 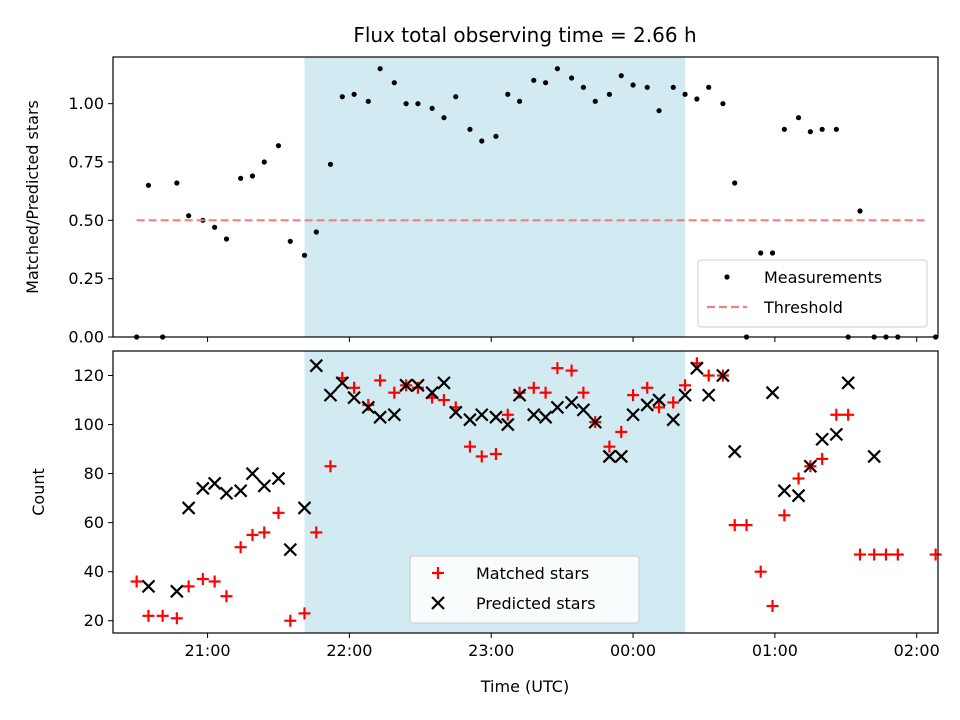 What do you see at coordinates (86, 220) in the screenshot?
I see `y-tick-label: 0.50` at bounding box center [86, 220].